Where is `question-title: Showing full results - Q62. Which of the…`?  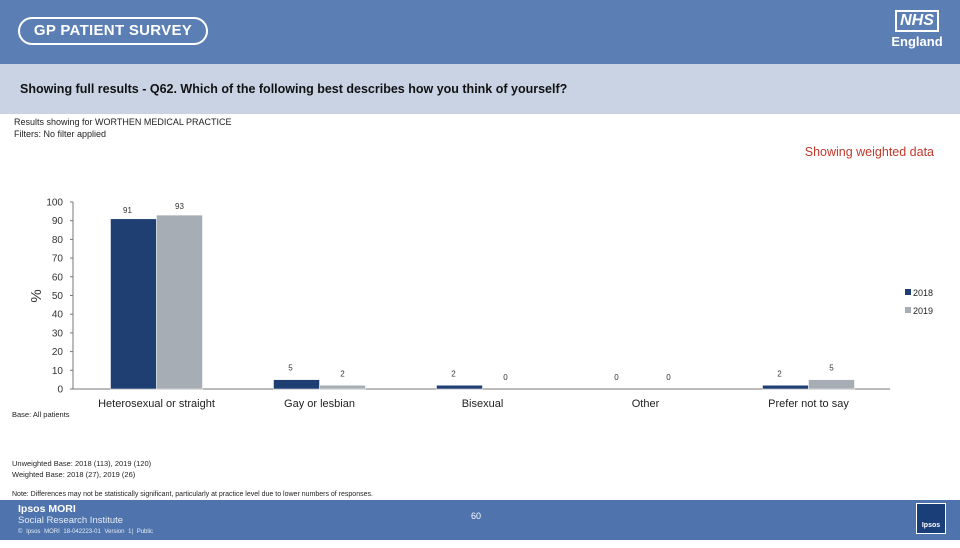
question-title: Showing full results - Q62. Which of the… is located at coordinates (294, 89).